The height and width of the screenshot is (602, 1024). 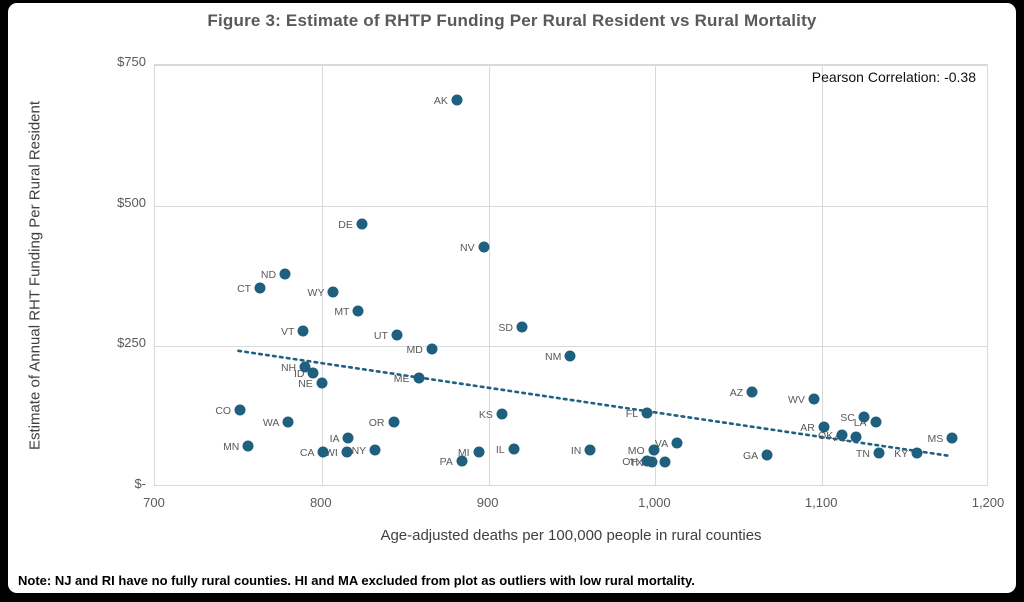 What do you see at coordinates (522, 327) in the screenshot?
I see `data-point-sd` at bounding box center [522, 327].